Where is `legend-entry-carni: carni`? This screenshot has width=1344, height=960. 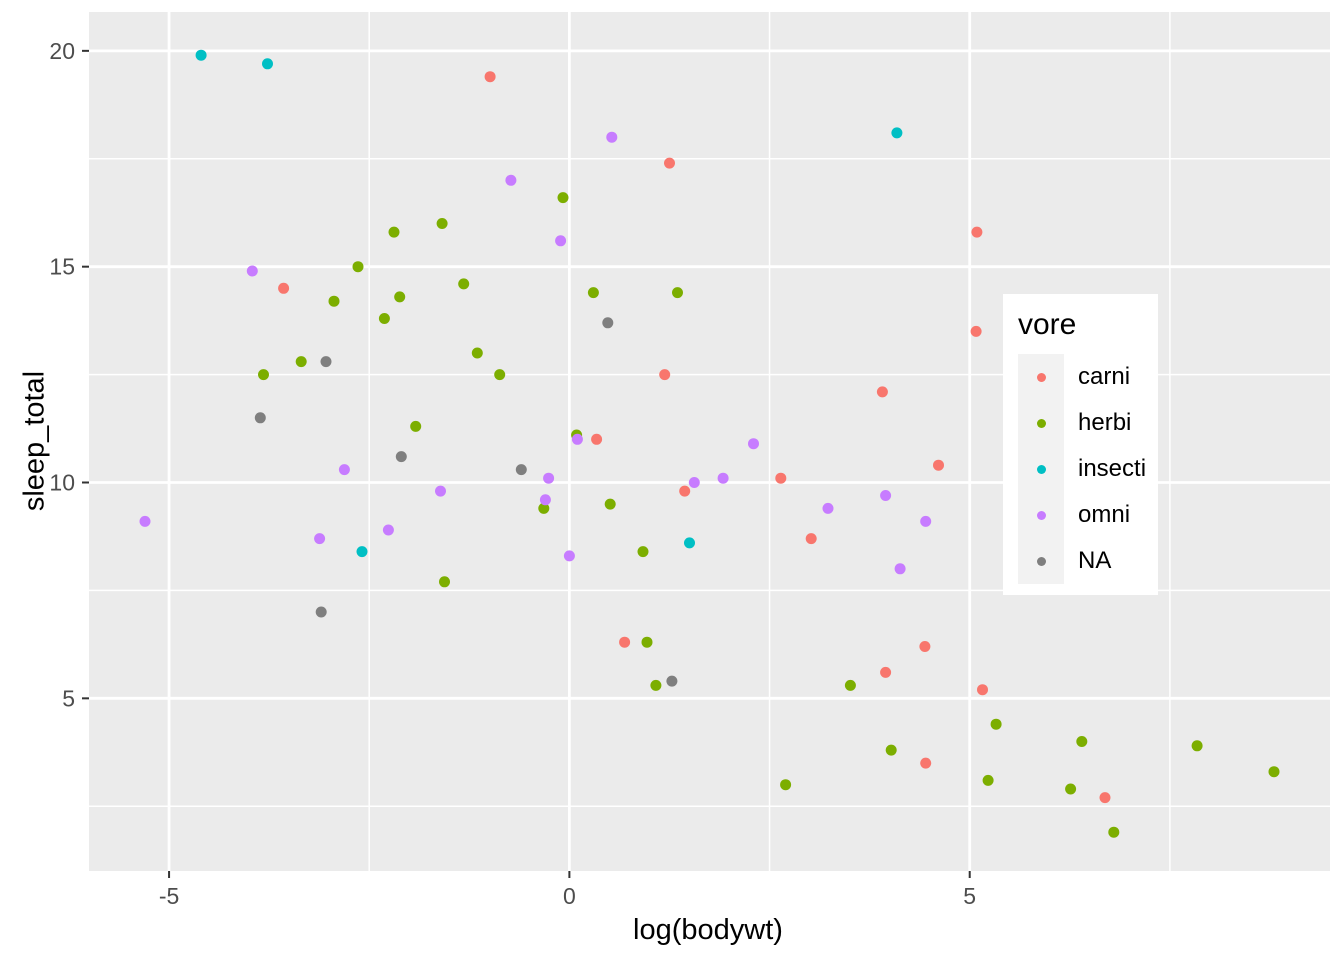
legend-entry-carni: carni is located at coordinates (1088, 377).